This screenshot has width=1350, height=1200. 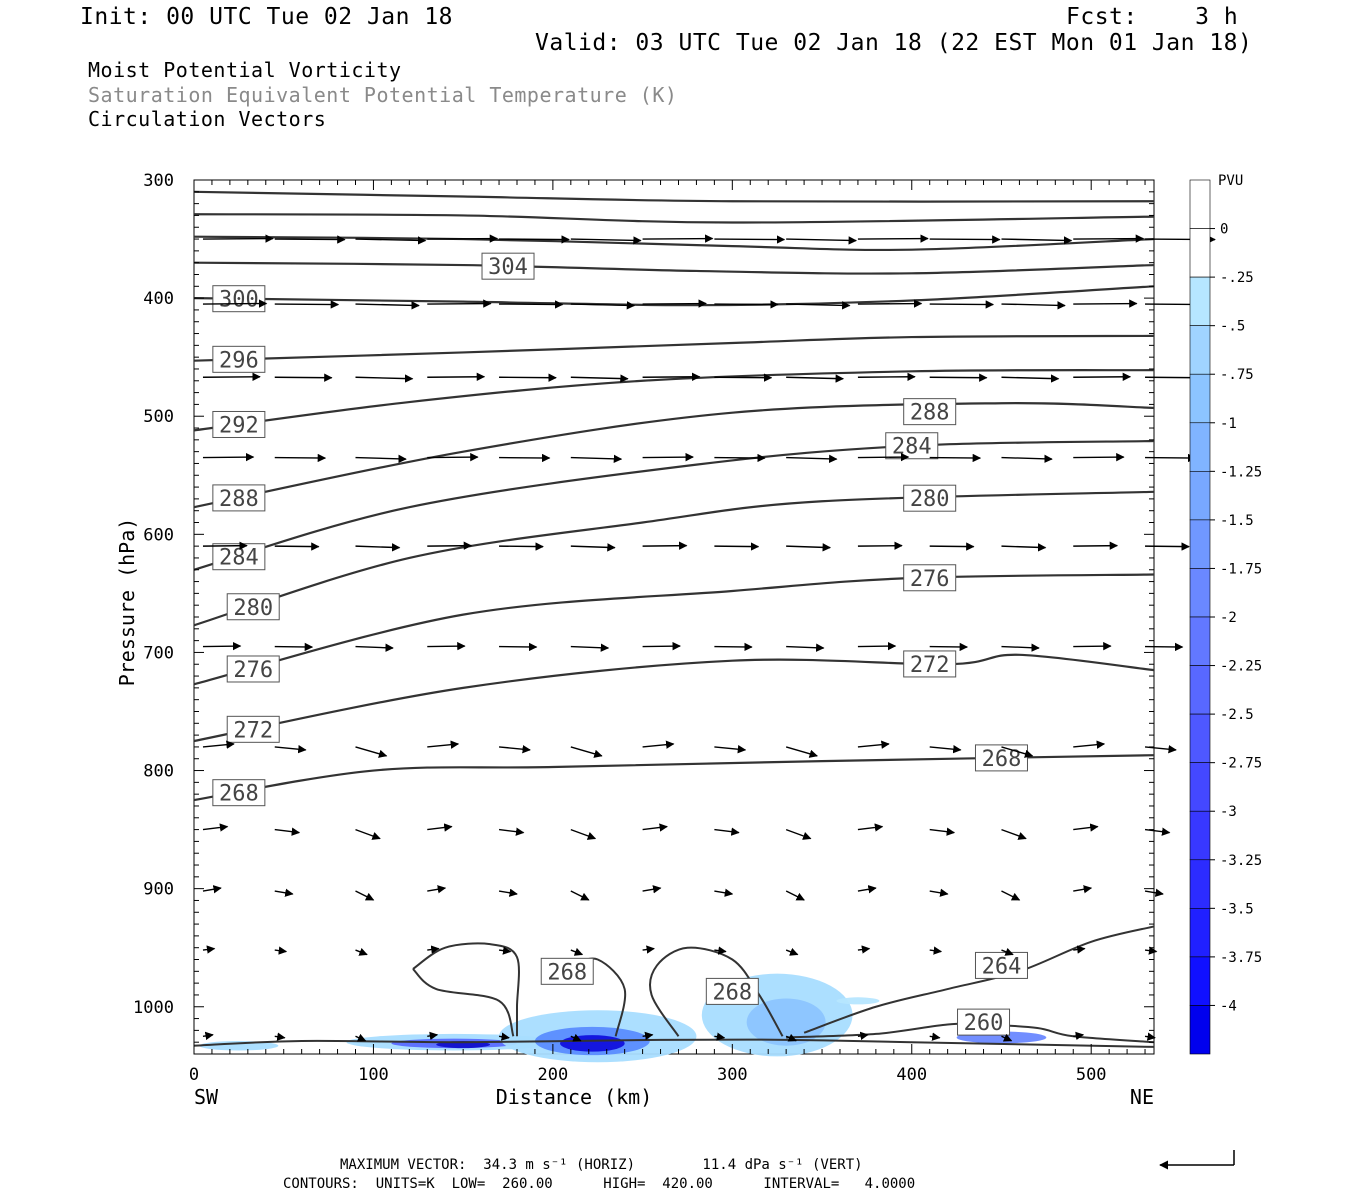 What do you see at coordinates (253, 669) in the screenshot?
I see `contour-label-276-box` at bounding box center [253, 669].